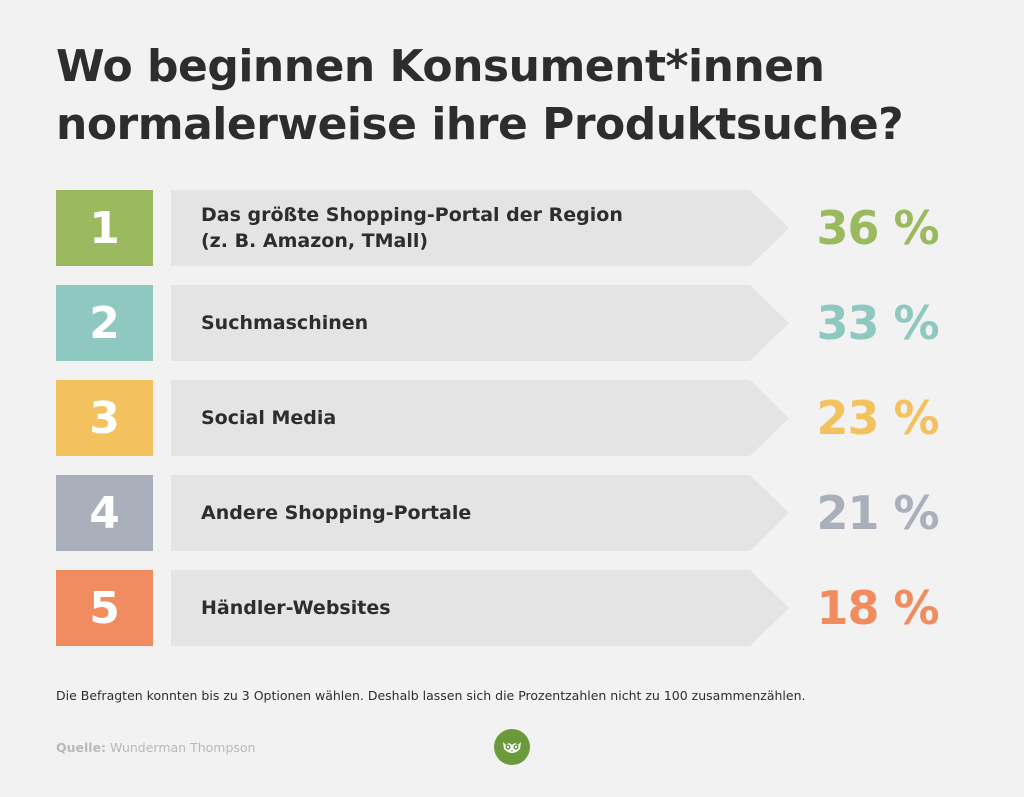 Image resolution: width=1024 pixels, height=797 pixels. I want to click on percentage-value-4: 21 %, so click(877, 513).